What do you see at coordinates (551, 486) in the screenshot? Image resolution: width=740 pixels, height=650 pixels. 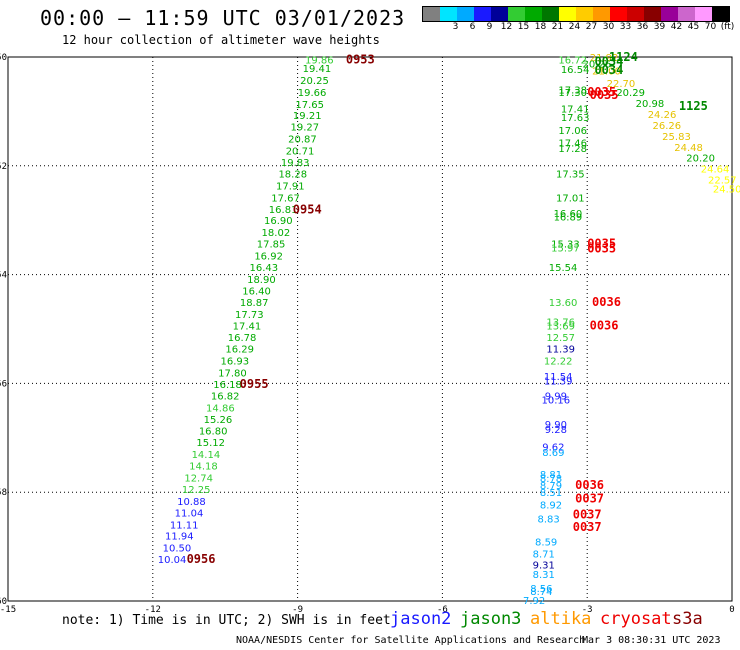 I see `wave-height-point: 8.79` at bounding box center [551, 486].